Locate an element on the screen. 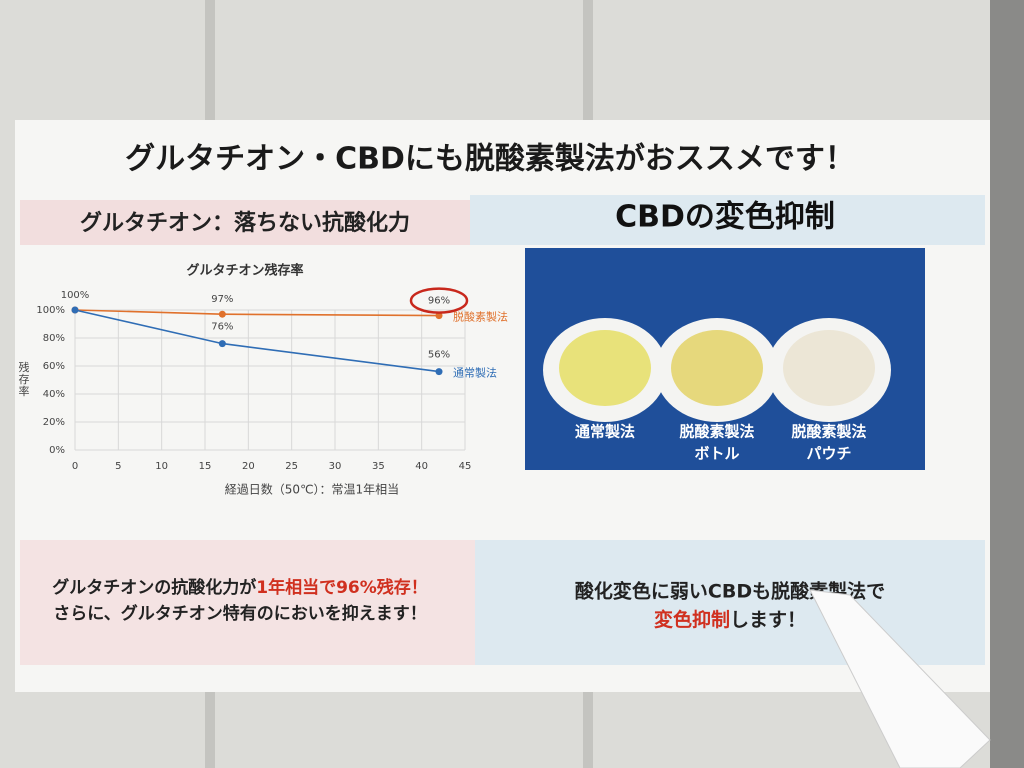  right-message-line: 変色抑制します！ is located at coordinates (730, 619).